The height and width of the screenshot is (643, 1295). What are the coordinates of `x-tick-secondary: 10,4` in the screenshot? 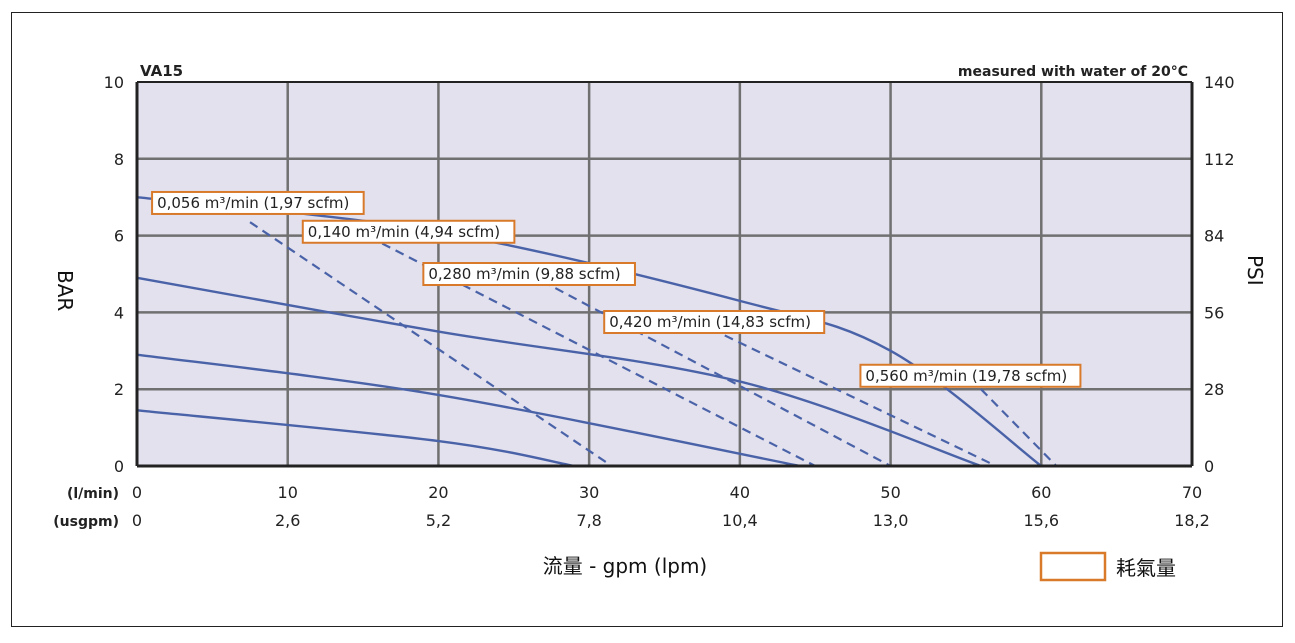 It's located at (740, 520).